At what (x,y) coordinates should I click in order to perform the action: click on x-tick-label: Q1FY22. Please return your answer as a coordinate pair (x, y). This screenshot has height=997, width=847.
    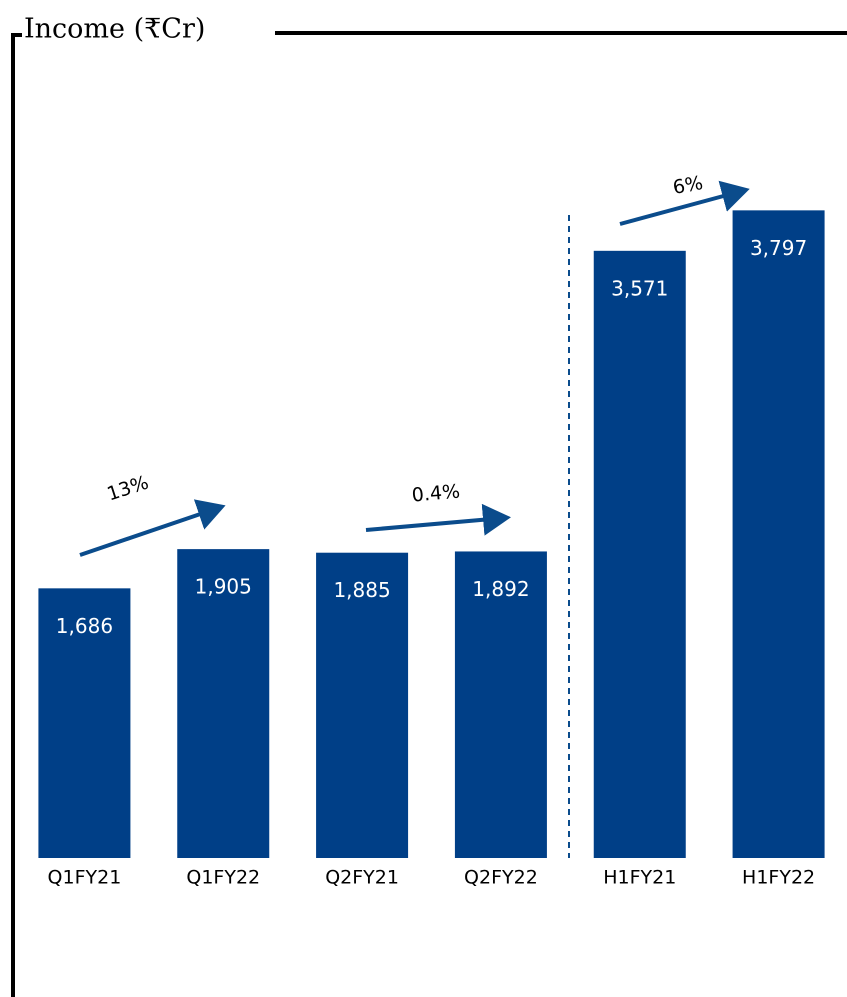
    Looking at the image, I should click on (223, 878).